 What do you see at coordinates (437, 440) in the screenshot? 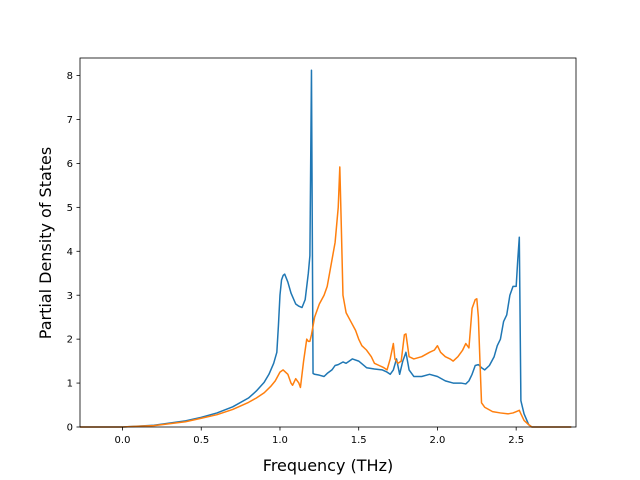
I see `x-tick-label: 2.0` at bounding box center [437, 440].